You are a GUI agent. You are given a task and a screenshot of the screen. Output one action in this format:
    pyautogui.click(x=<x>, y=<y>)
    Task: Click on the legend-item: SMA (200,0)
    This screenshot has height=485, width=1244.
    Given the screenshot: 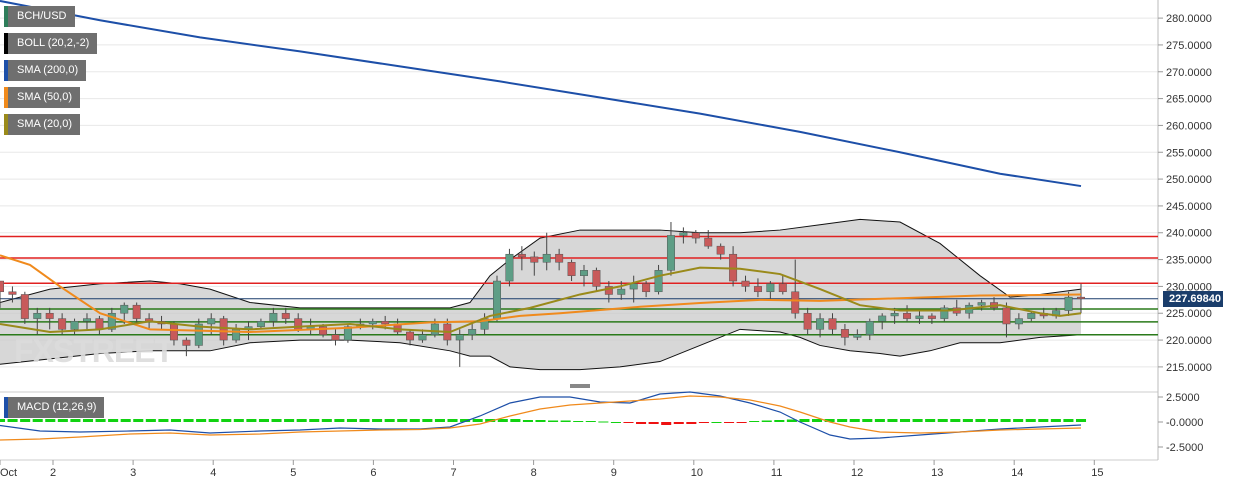 What is the action you would take?
    pyautogui.click(x=45, y=70)
    